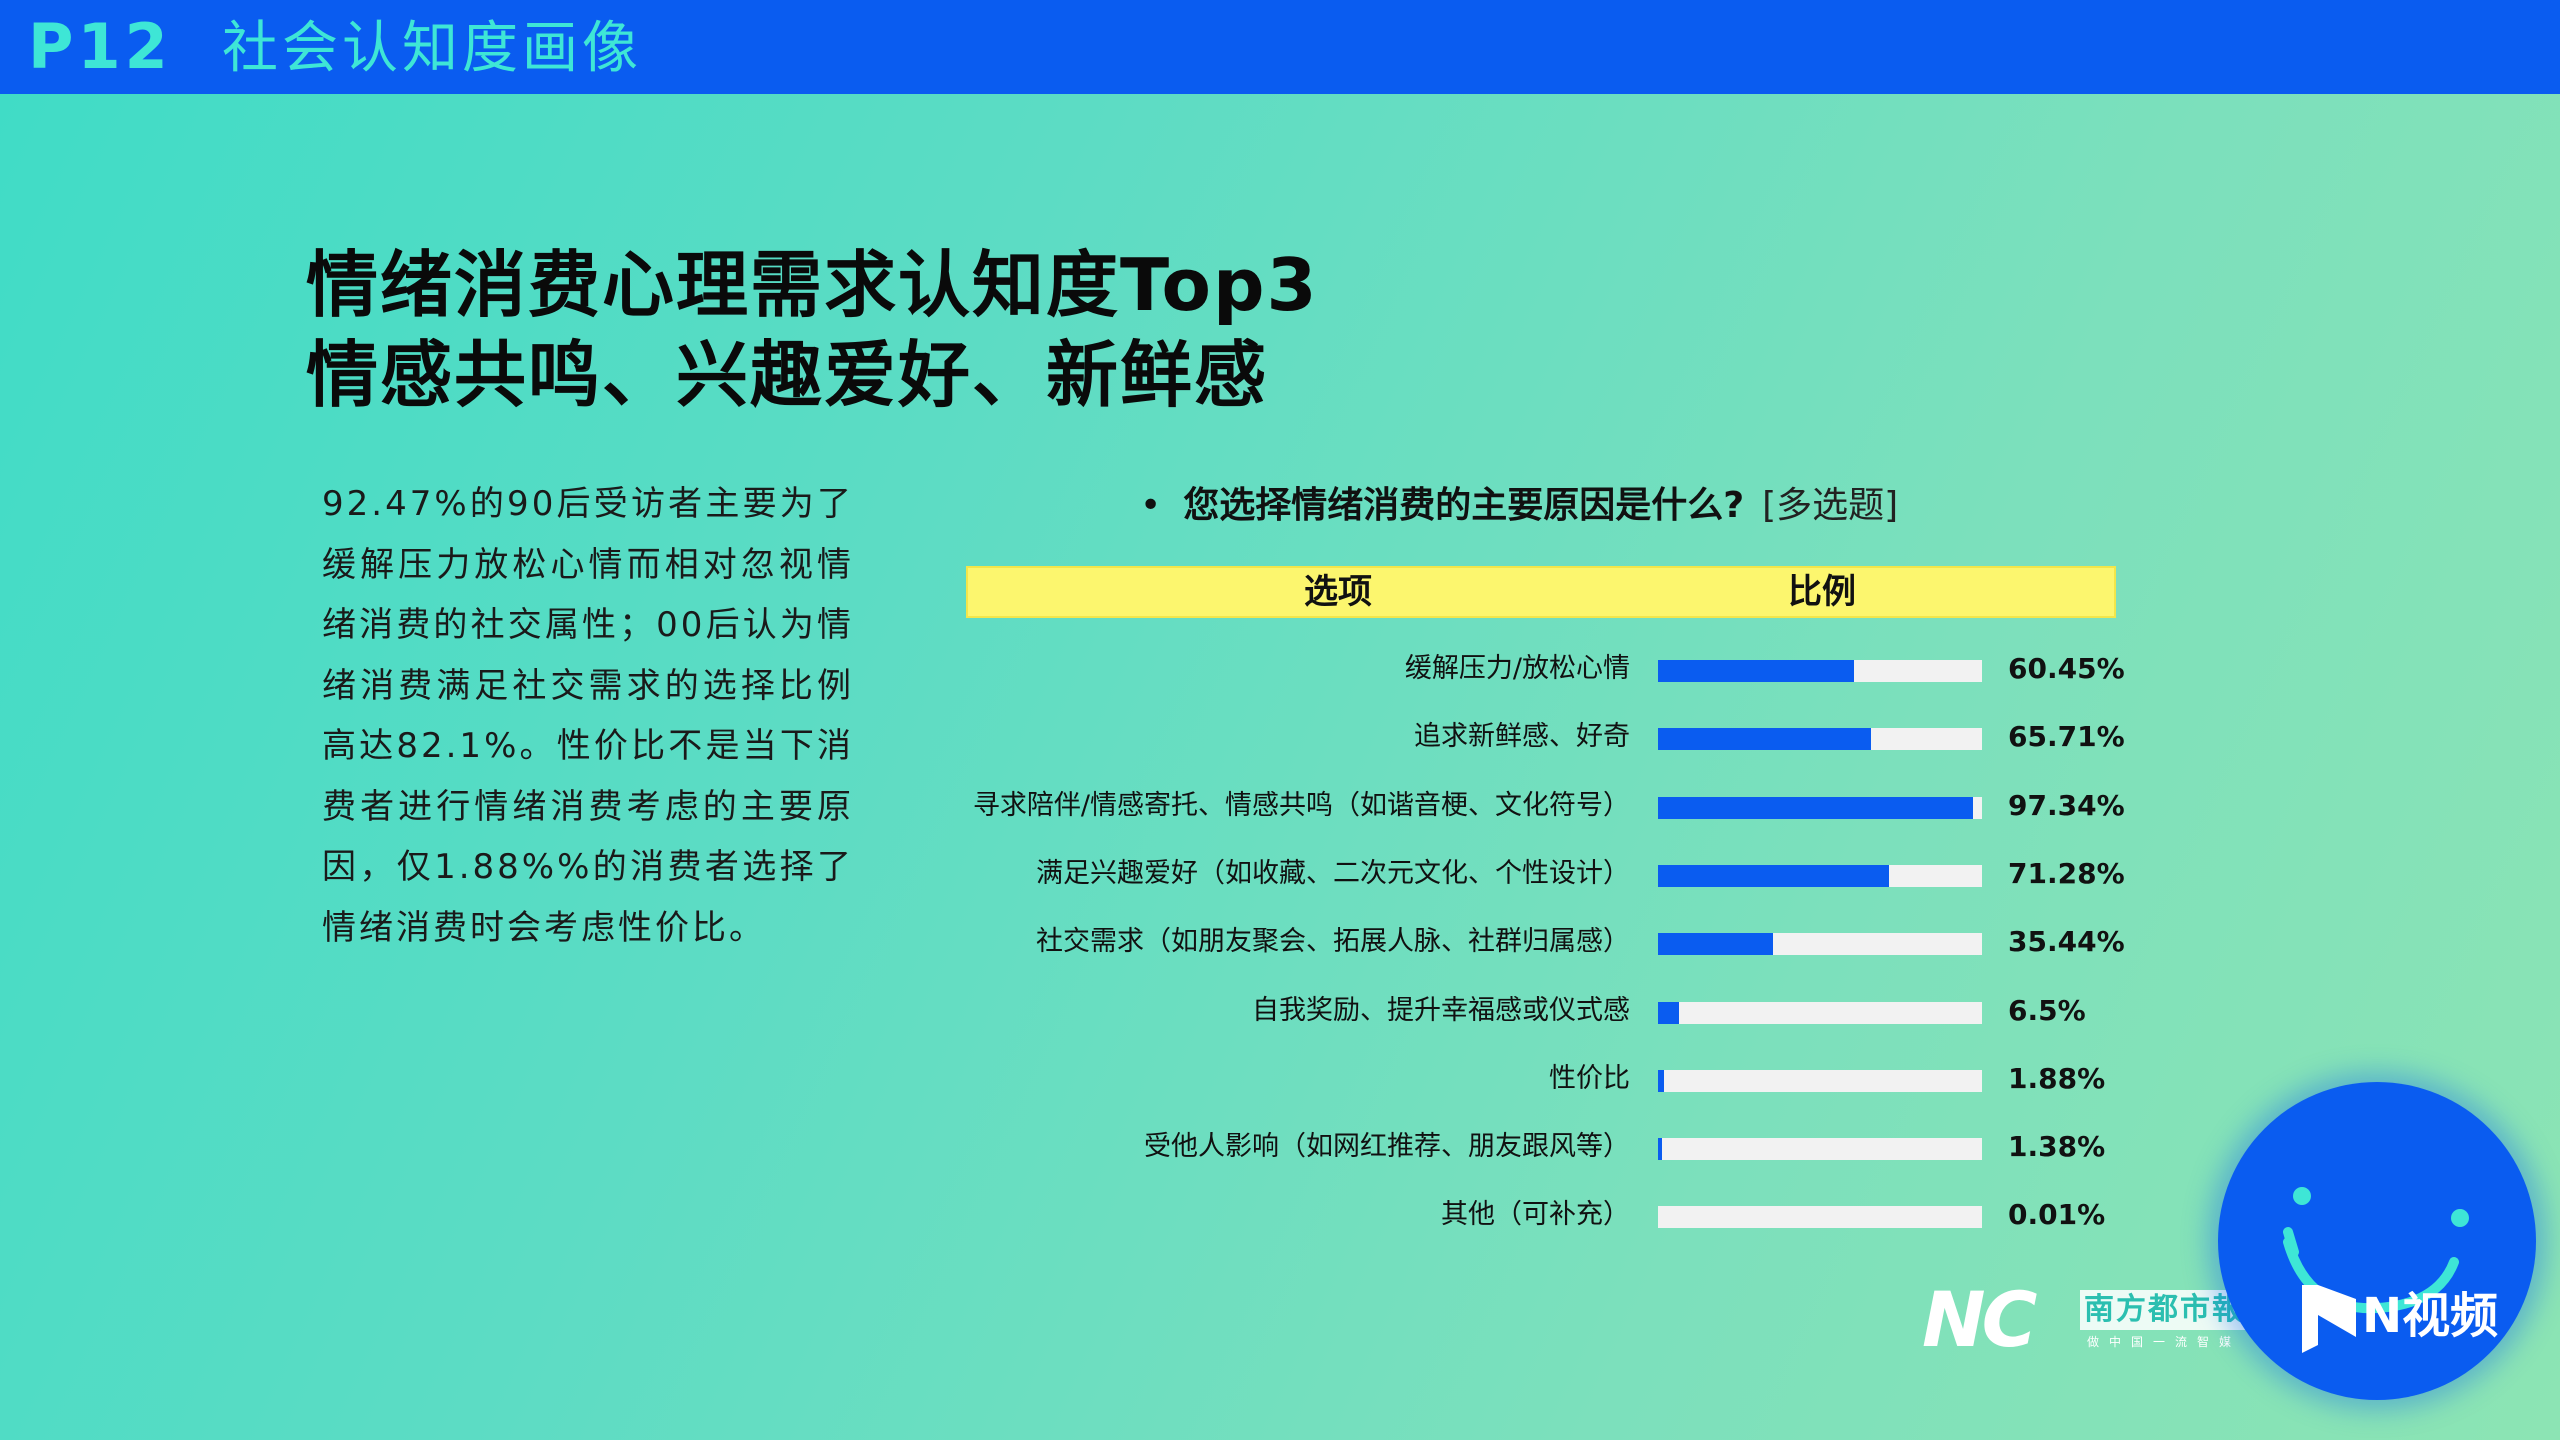 Image resolution: width=2560 pixels, height=1440 pixels. I want to click on category-label: 自我奖励、提升幸福感或仪式感, so click(1441, 1010).